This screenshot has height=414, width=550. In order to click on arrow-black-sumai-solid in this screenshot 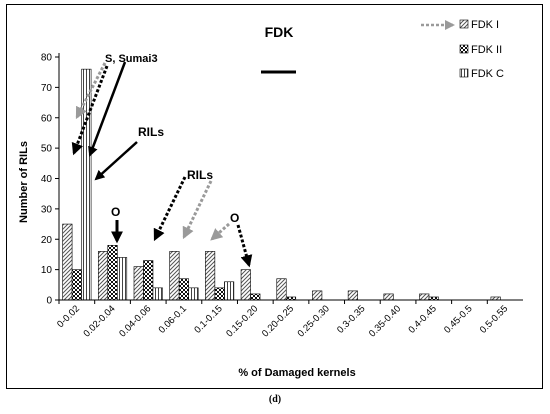, I will do `click(107, 109)`.